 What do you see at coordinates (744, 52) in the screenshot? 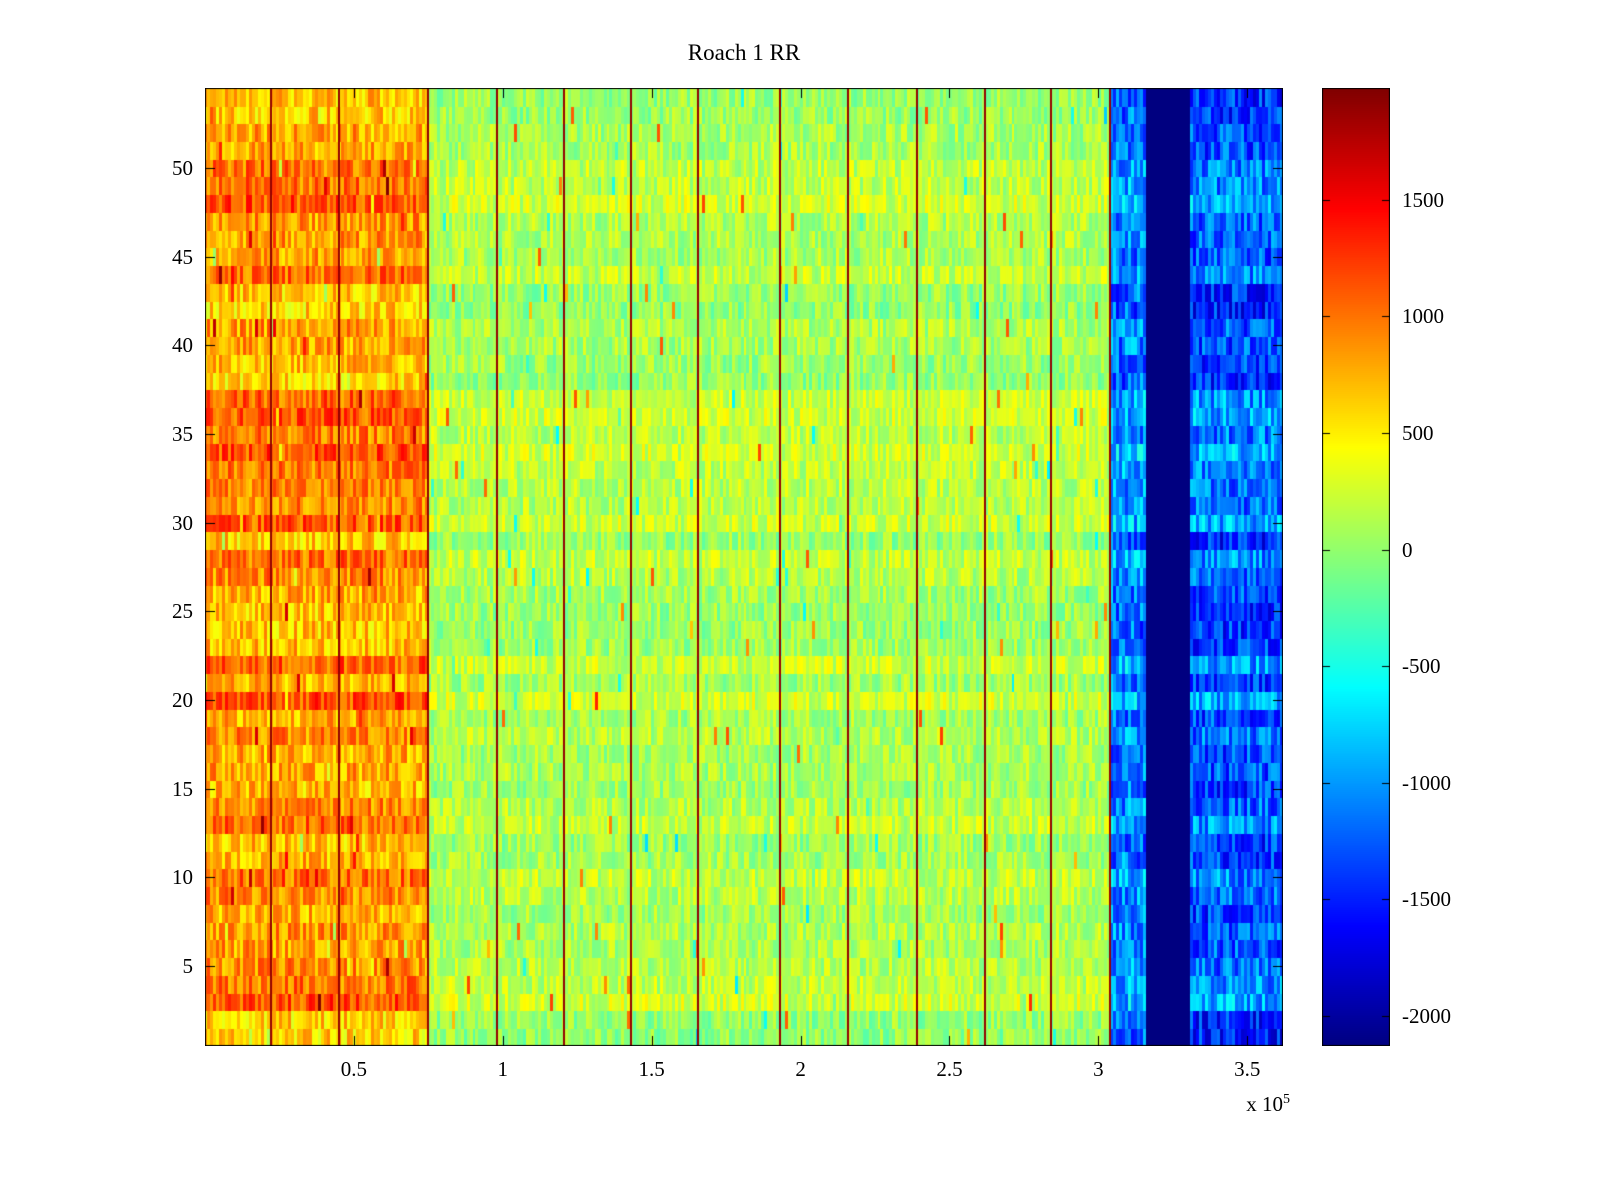
I see `chart-title: Roach 1 RR` at bounding box center [744, 52].